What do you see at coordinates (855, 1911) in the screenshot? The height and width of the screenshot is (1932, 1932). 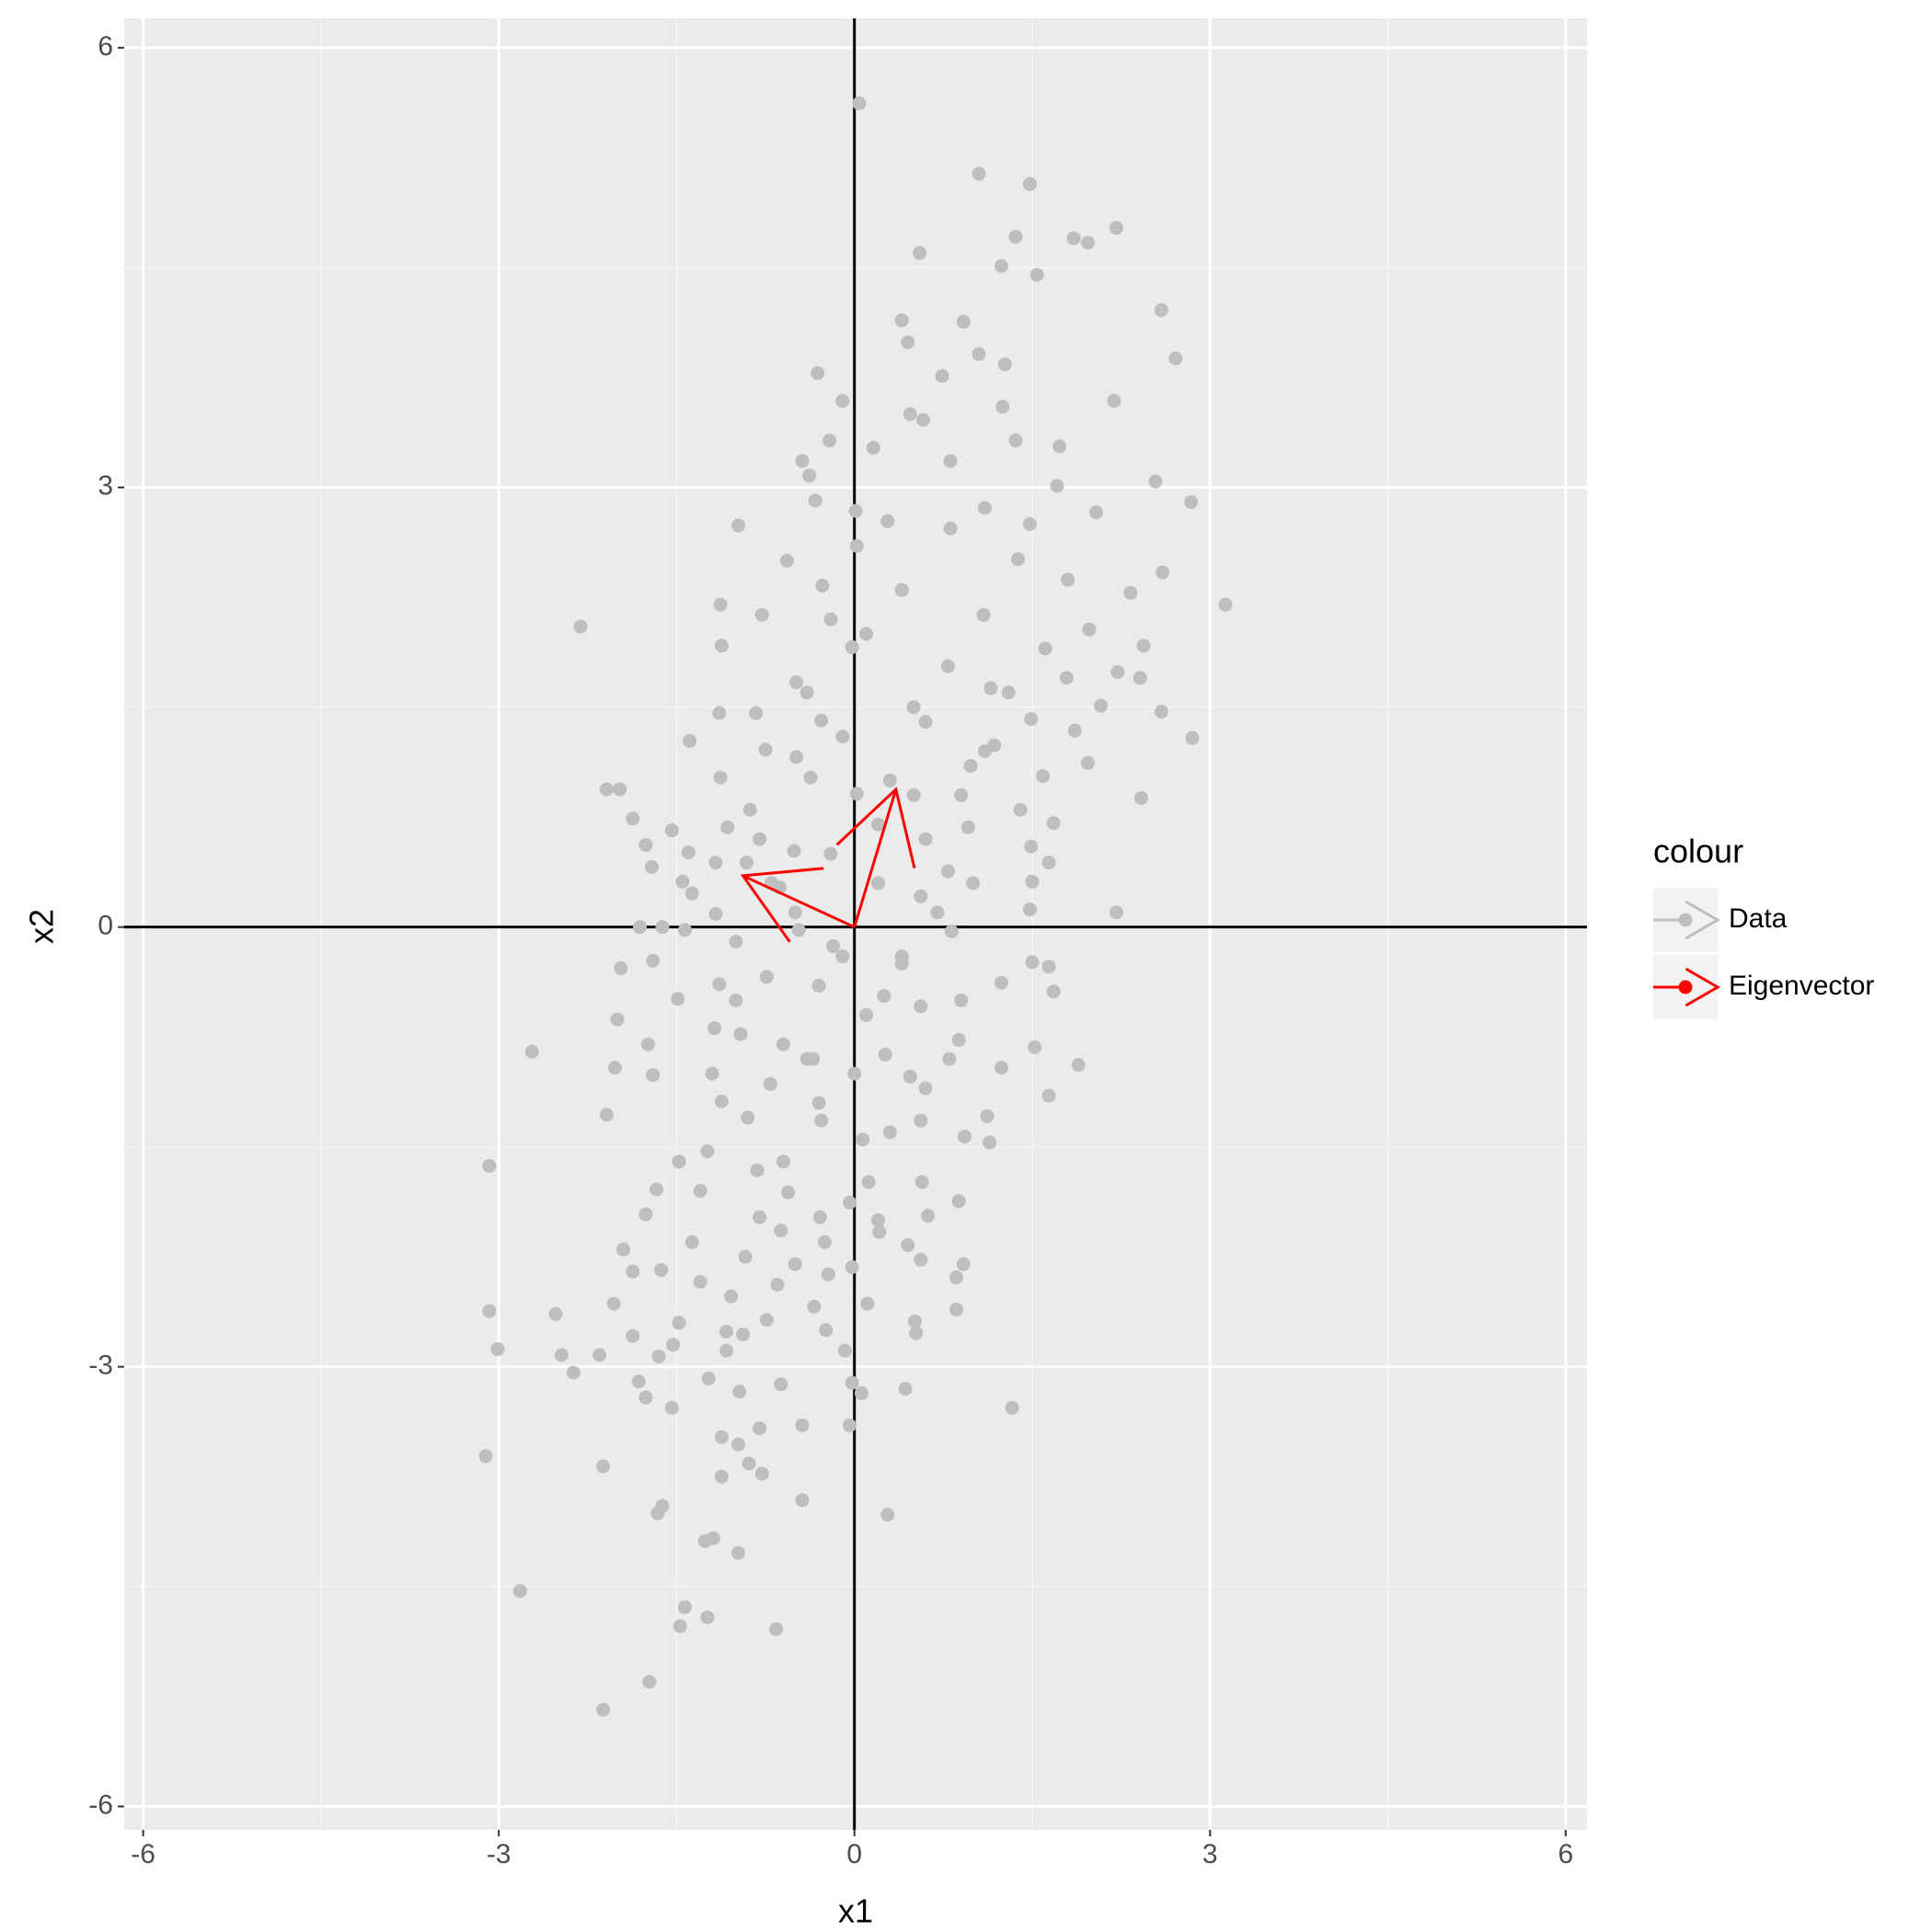 I see `x-axis-title: x1` at bounding box center [855, 1911].